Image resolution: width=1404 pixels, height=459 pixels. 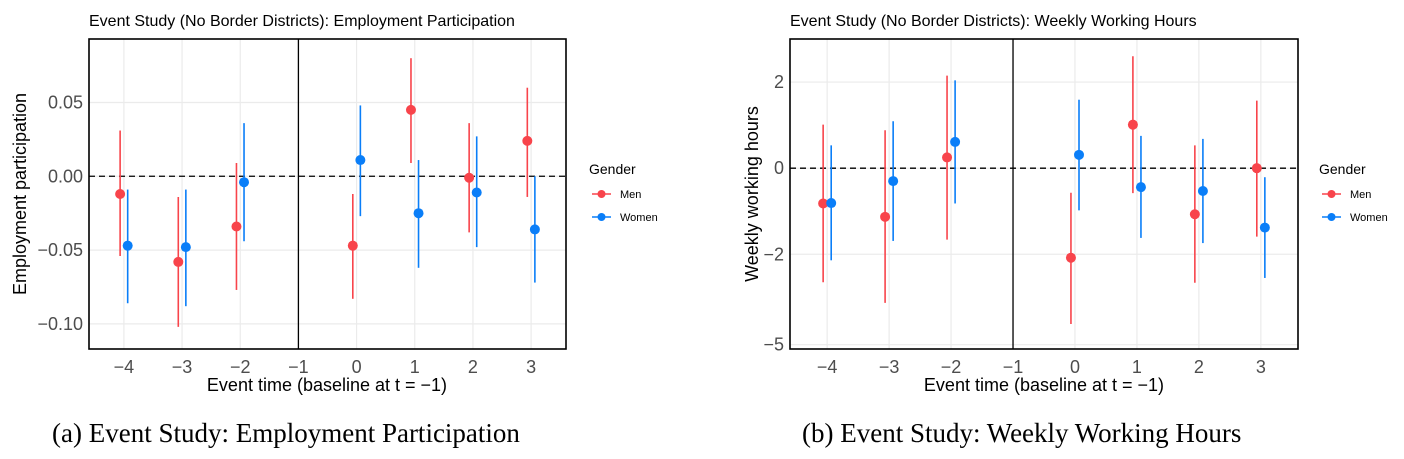 I want to click on y-tick-label: −5, so click(x=773, y=345).